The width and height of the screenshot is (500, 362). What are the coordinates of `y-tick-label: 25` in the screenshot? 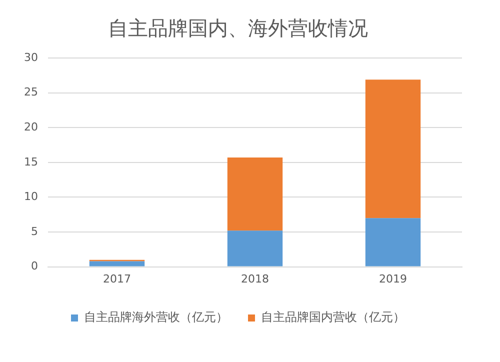 It's located at (31, 92).